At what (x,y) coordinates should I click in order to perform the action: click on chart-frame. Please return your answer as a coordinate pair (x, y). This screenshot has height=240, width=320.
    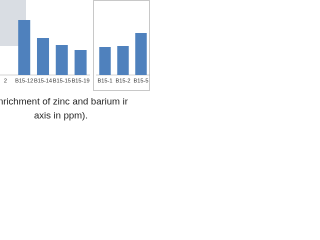
    Looking at the image, I should click on (121, 45).